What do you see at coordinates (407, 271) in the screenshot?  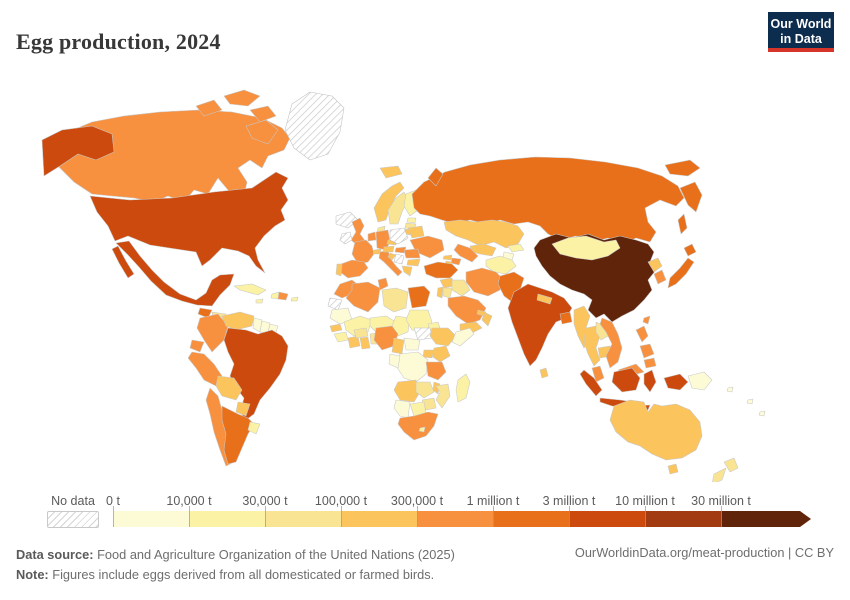 I see `country-greece` at bounding box center [407, 271].